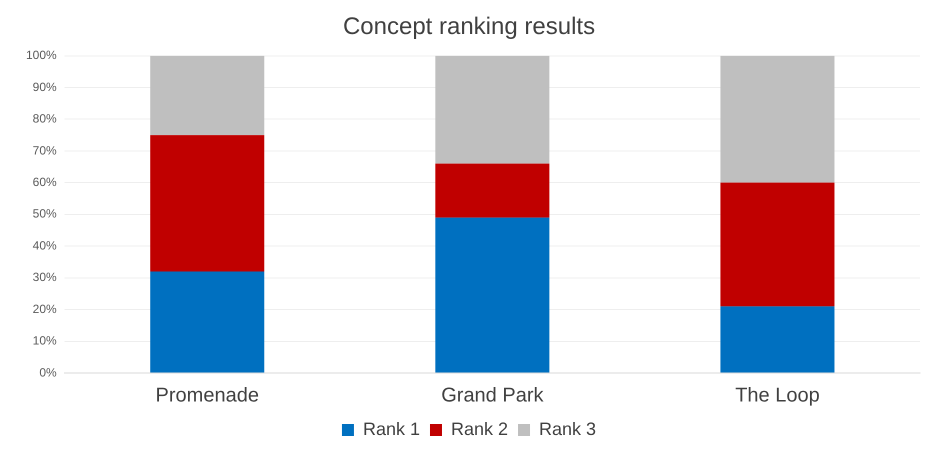 The image size is (948, 462). What do you see at coordinates (48, 372) in the screenshot?
I see `y-tick-label: 0%` at bounding box center [48, 372].